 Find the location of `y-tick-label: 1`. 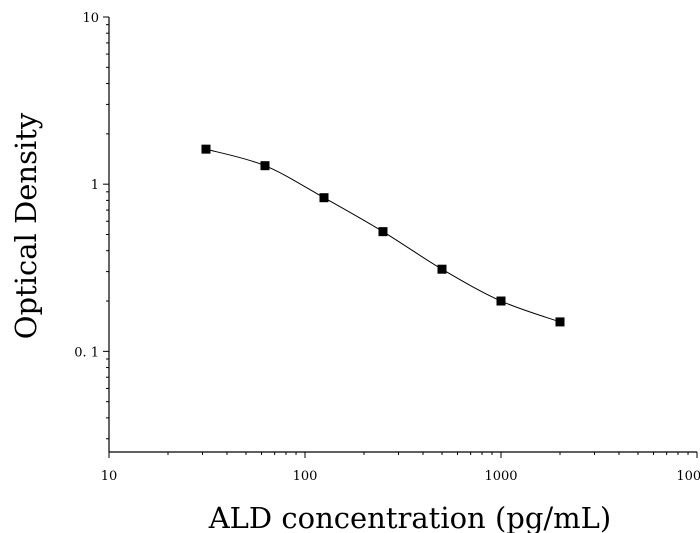

y-tick-label: 1 is located at coordinates (95, 185).